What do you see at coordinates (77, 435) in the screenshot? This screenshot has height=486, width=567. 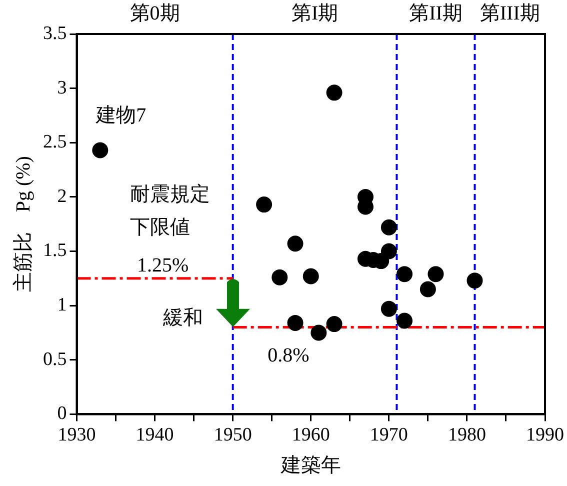 I see `x-tick-label: 1930` at bounding box center [77, 435].